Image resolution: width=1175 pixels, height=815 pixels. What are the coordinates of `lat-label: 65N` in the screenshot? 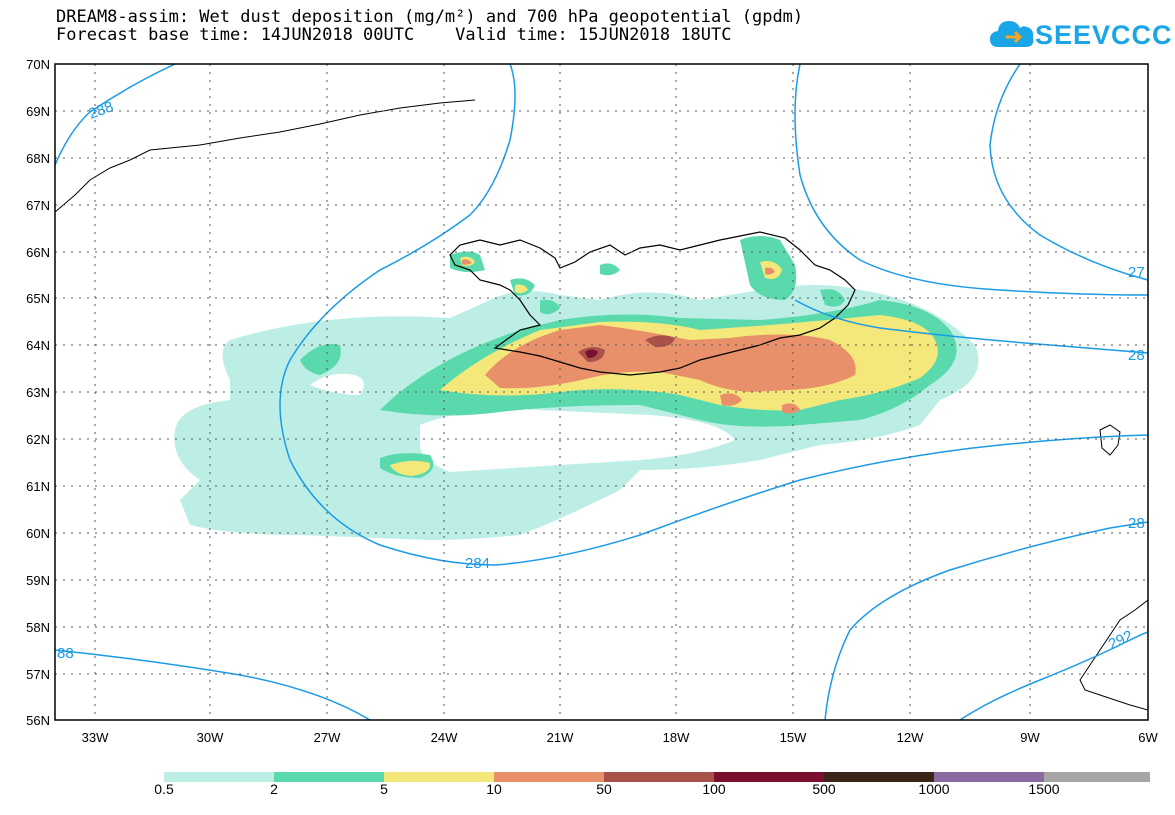 It's located at (38, 298).